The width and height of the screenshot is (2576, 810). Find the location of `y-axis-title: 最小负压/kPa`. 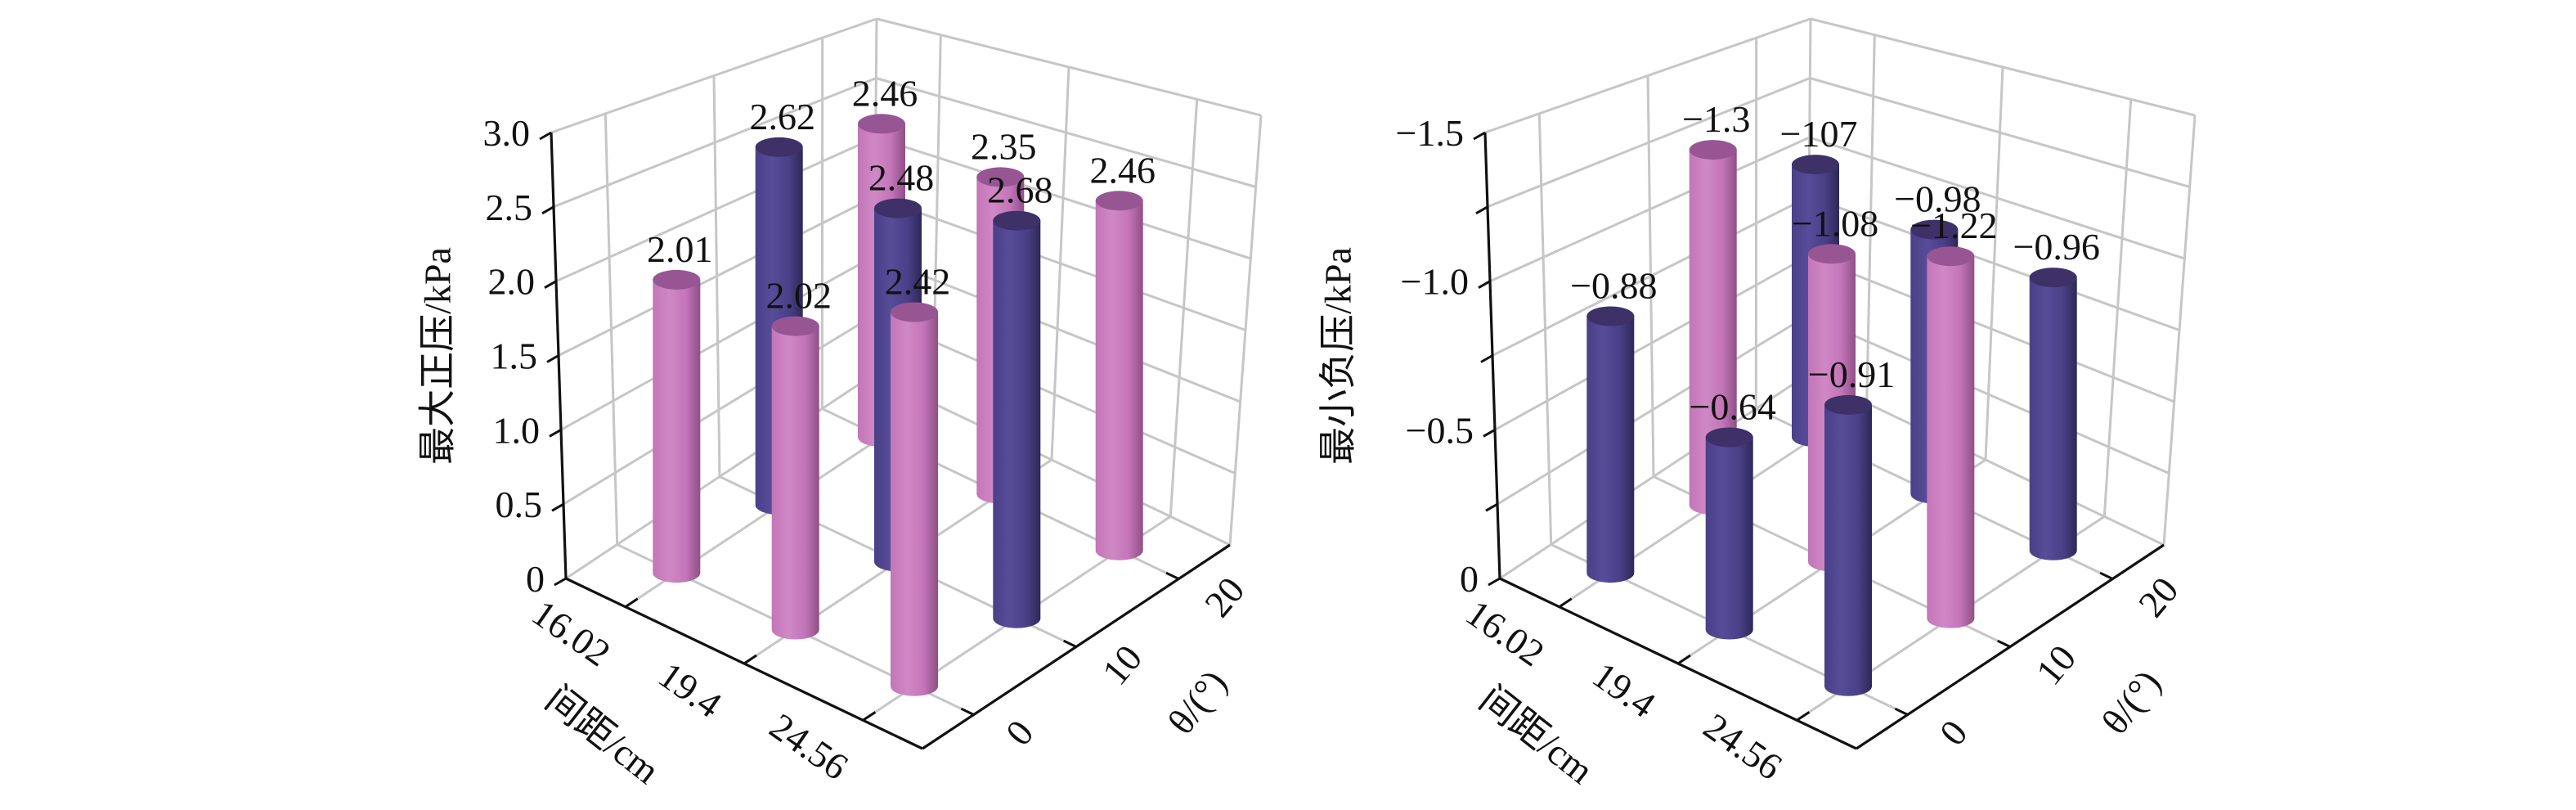

y-axis-title: 最小负压/kPa is located at coordinates (1338, 356).